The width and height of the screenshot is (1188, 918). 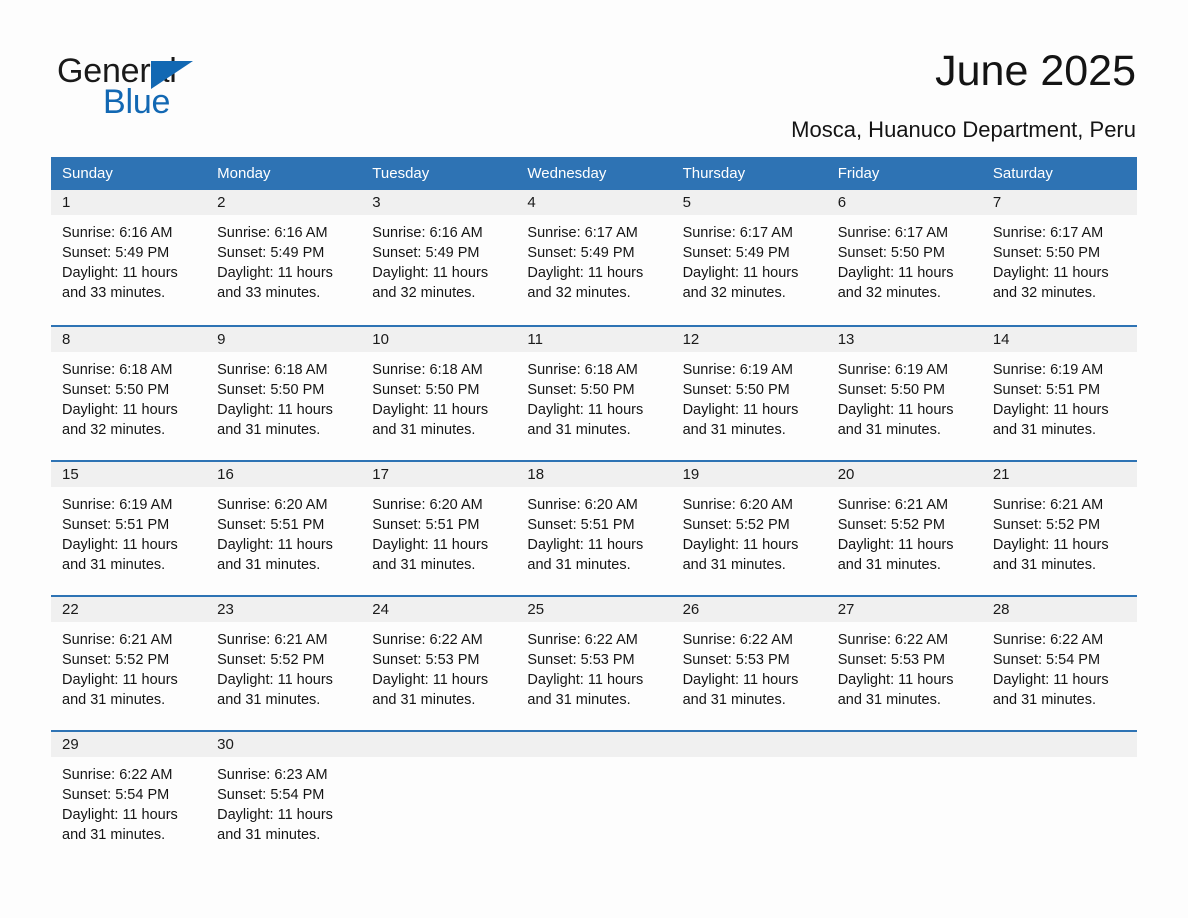 What do you see at coordinates (244, 173) in the screenshot?
I see `dow-monday: Monday` at bounding box center [244, 173].